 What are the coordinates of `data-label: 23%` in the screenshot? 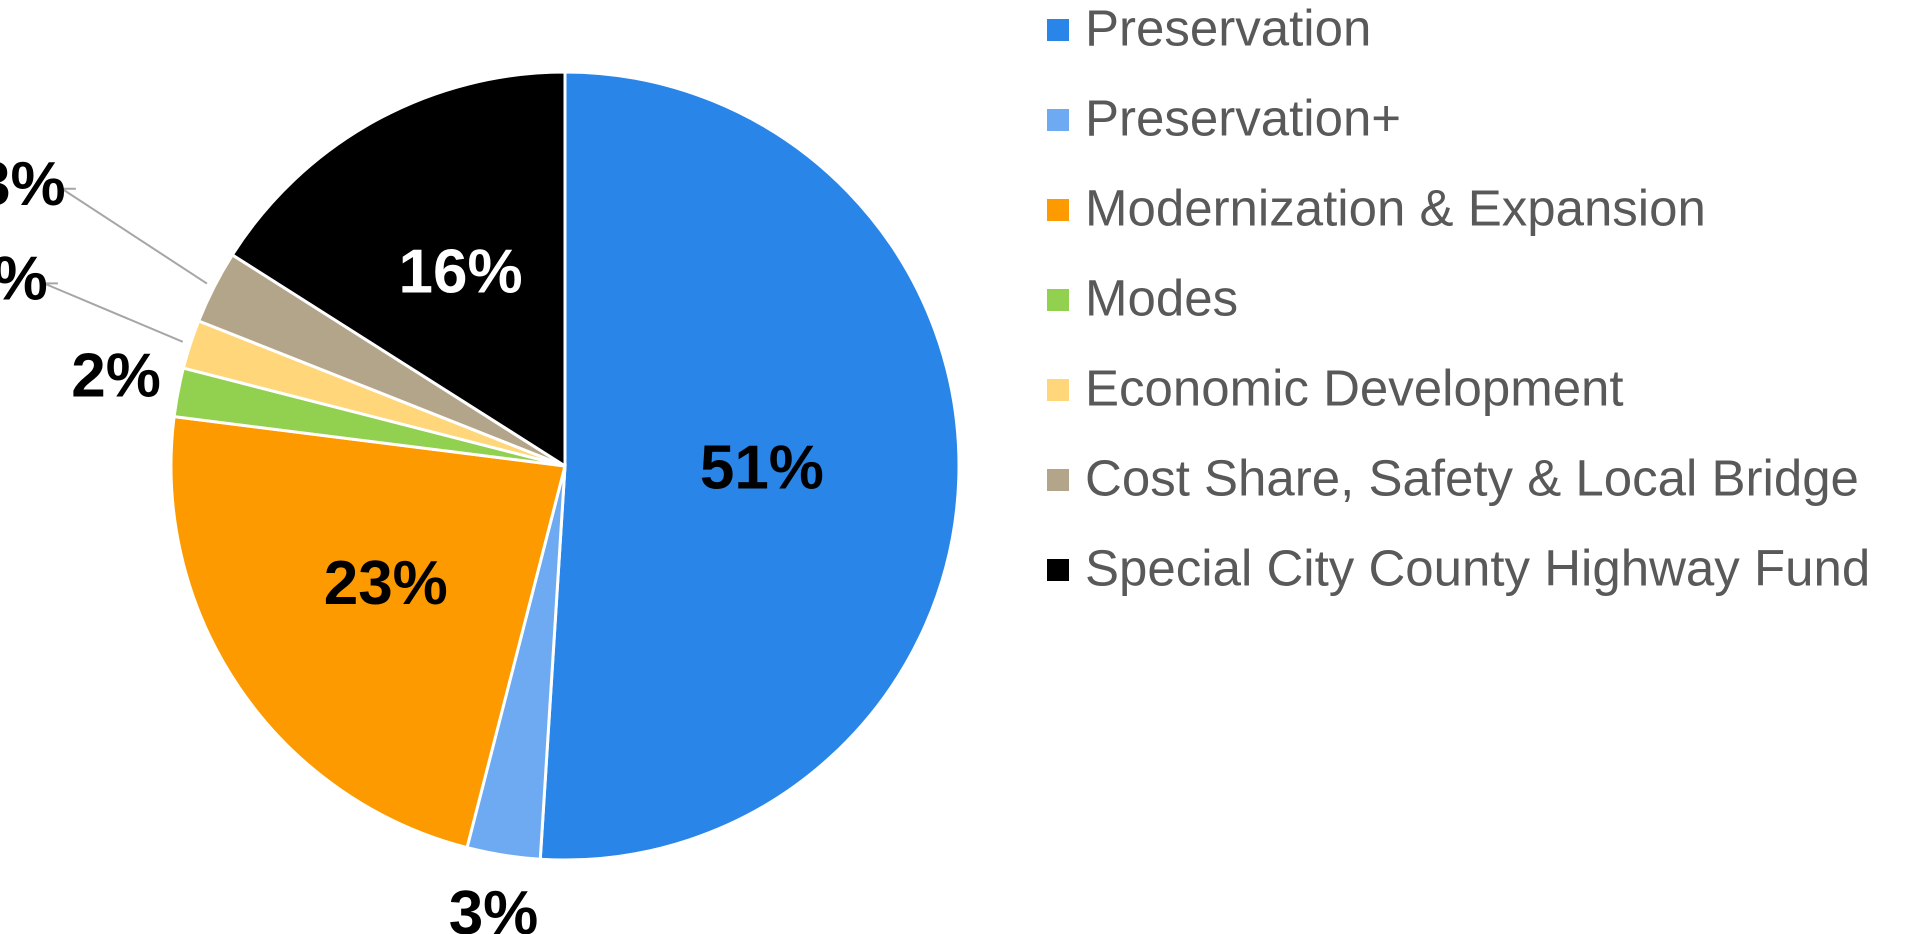 It's located at (386, 583).